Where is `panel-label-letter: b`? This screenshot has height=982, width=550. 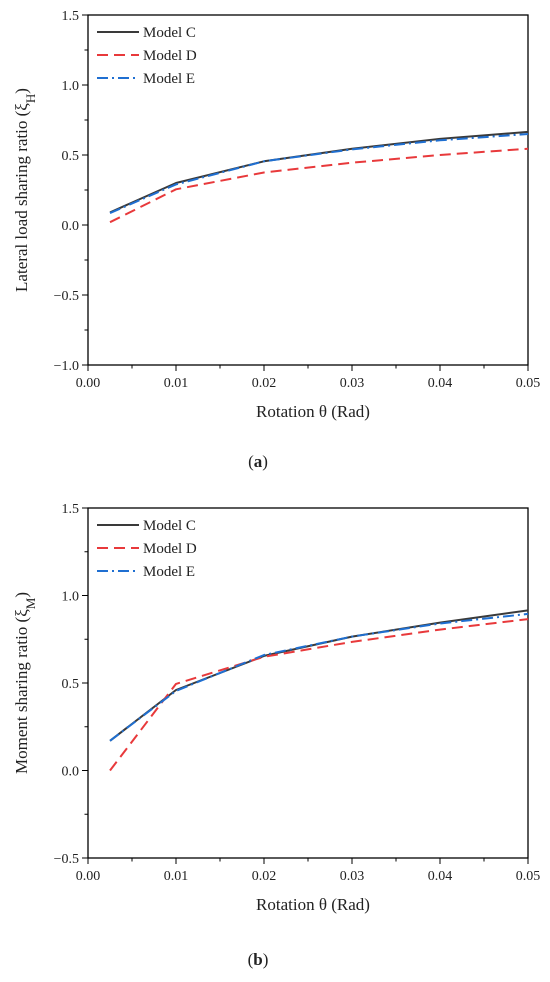 panel-label-letter: b is located at coordinates (257, 959).